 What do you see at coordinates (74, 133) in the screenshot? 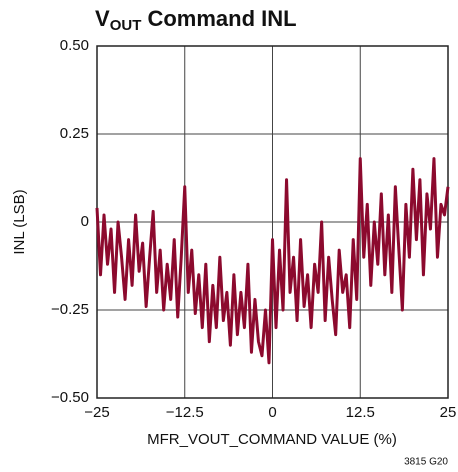
I see `y-tick-label: 0.25` at bounding box center [74, 133].